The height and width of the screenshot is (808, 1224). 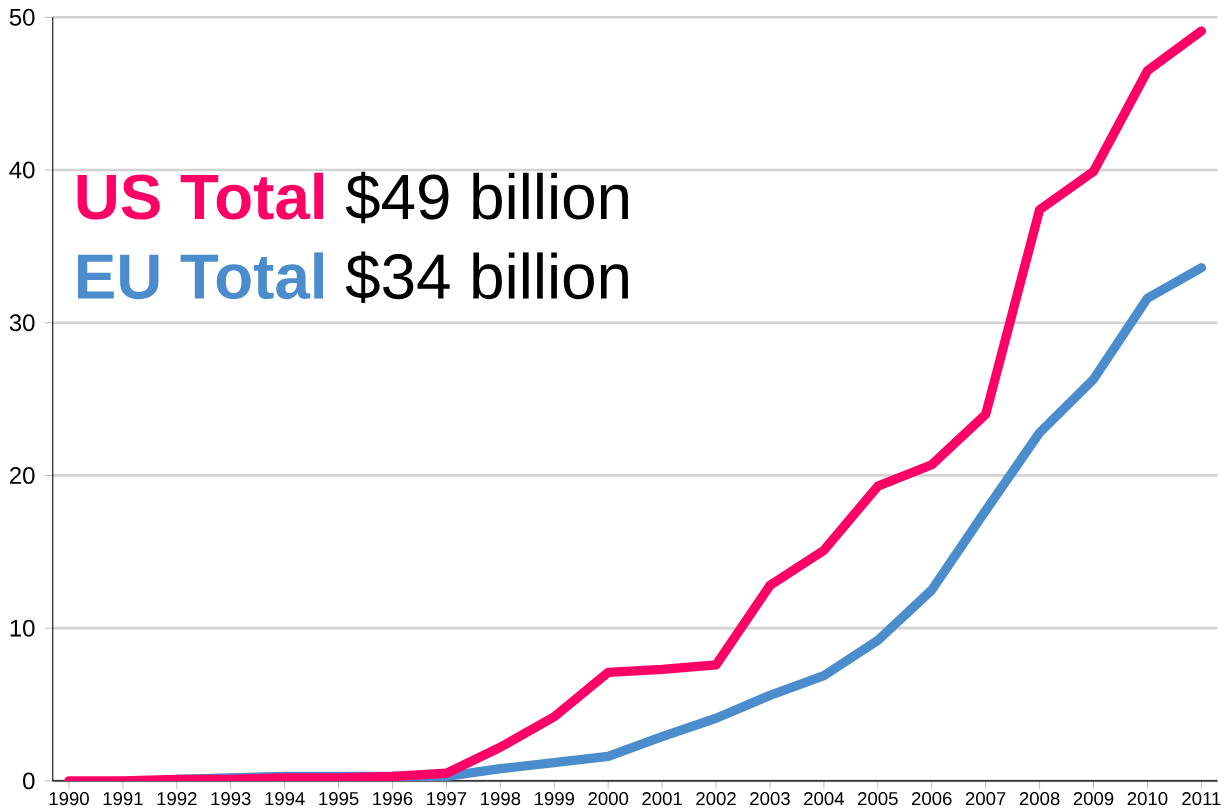 I want to click on text: US Total, so click(x=200, y=196).